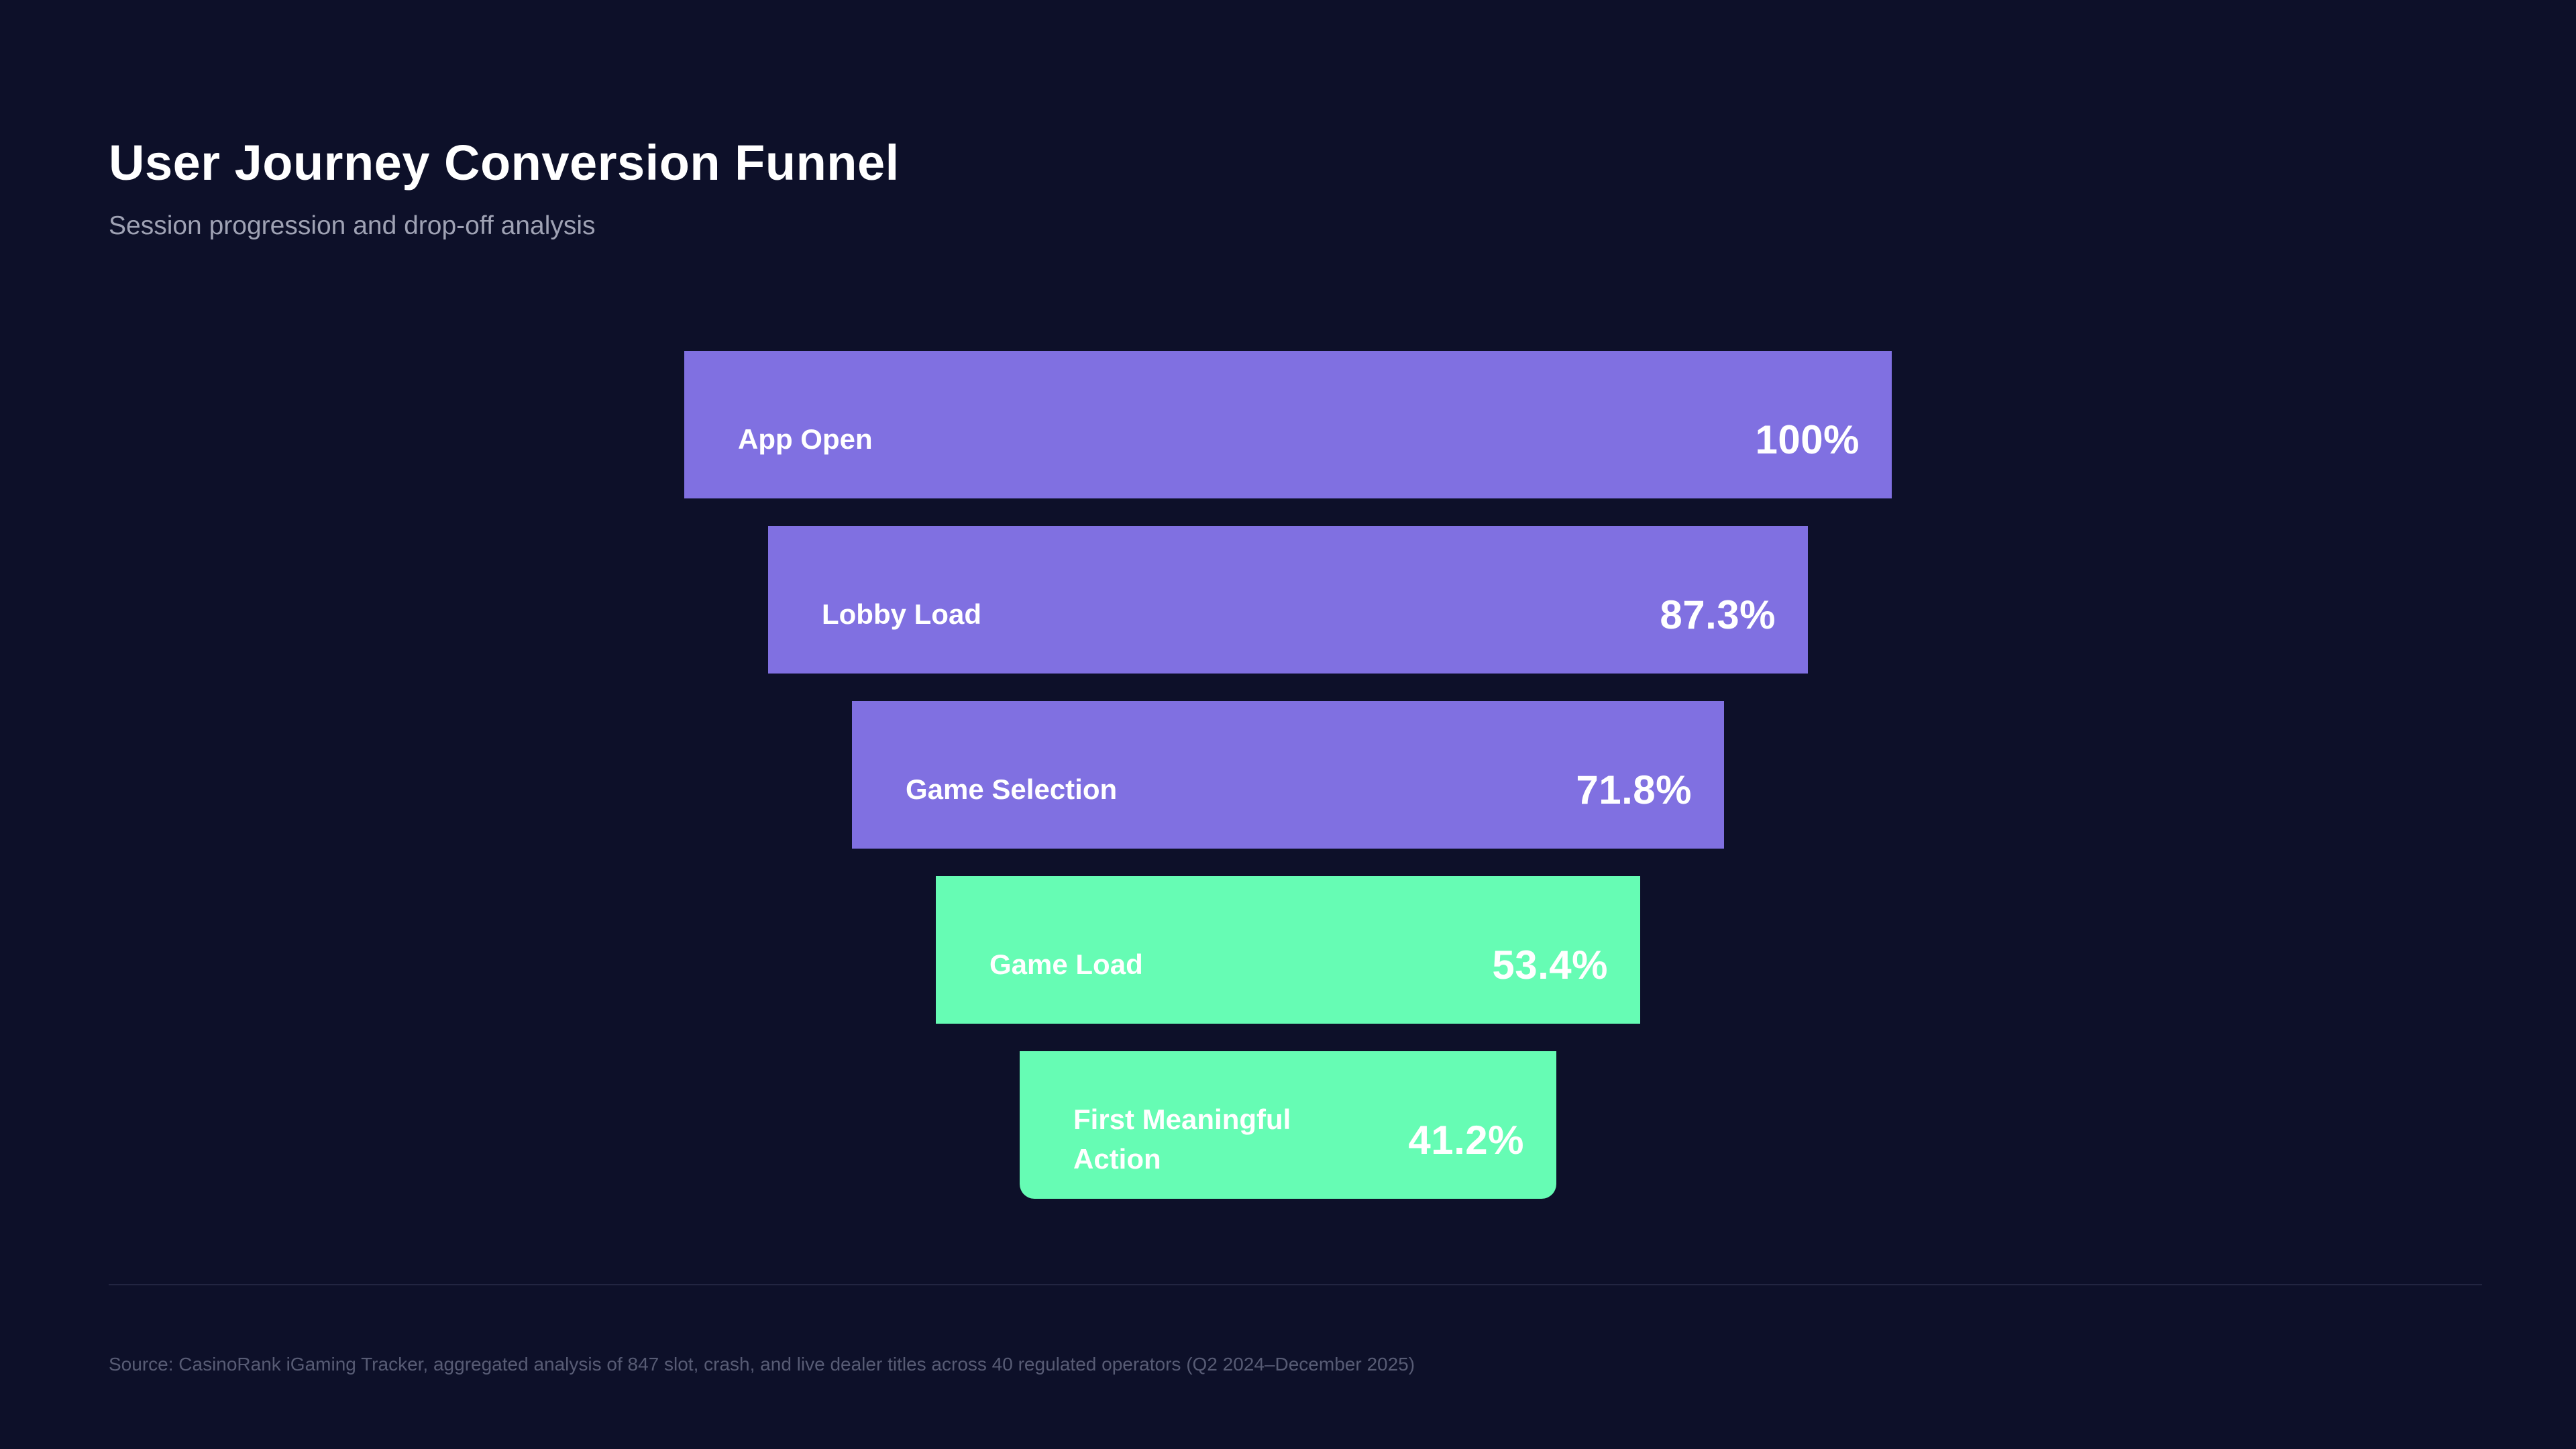  Describe the element at coordinates (805, 439) in the screenshot. I see `stage-label: App Open` at that location.